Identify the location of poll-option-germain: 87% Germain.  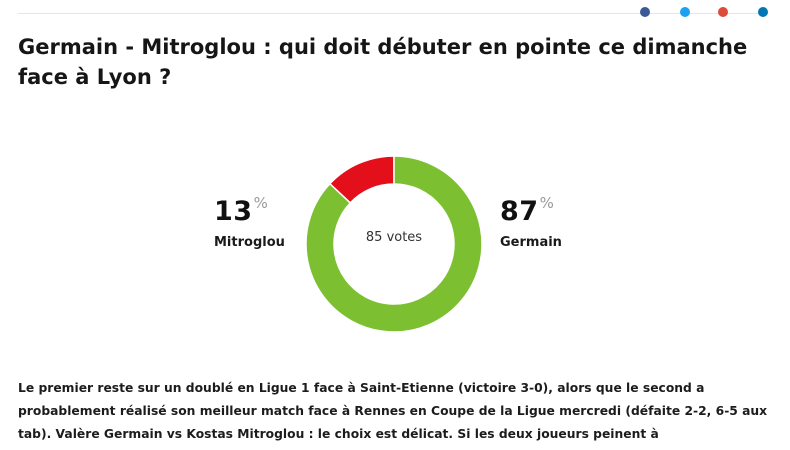
(531, 222).